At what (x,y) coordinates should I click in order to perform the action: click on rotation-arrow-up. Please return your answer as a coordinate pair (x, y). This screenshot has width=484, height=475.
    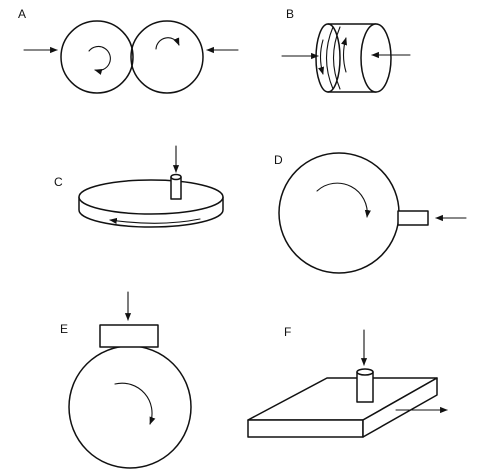
    Looking at the image, I should click on (344, 55).